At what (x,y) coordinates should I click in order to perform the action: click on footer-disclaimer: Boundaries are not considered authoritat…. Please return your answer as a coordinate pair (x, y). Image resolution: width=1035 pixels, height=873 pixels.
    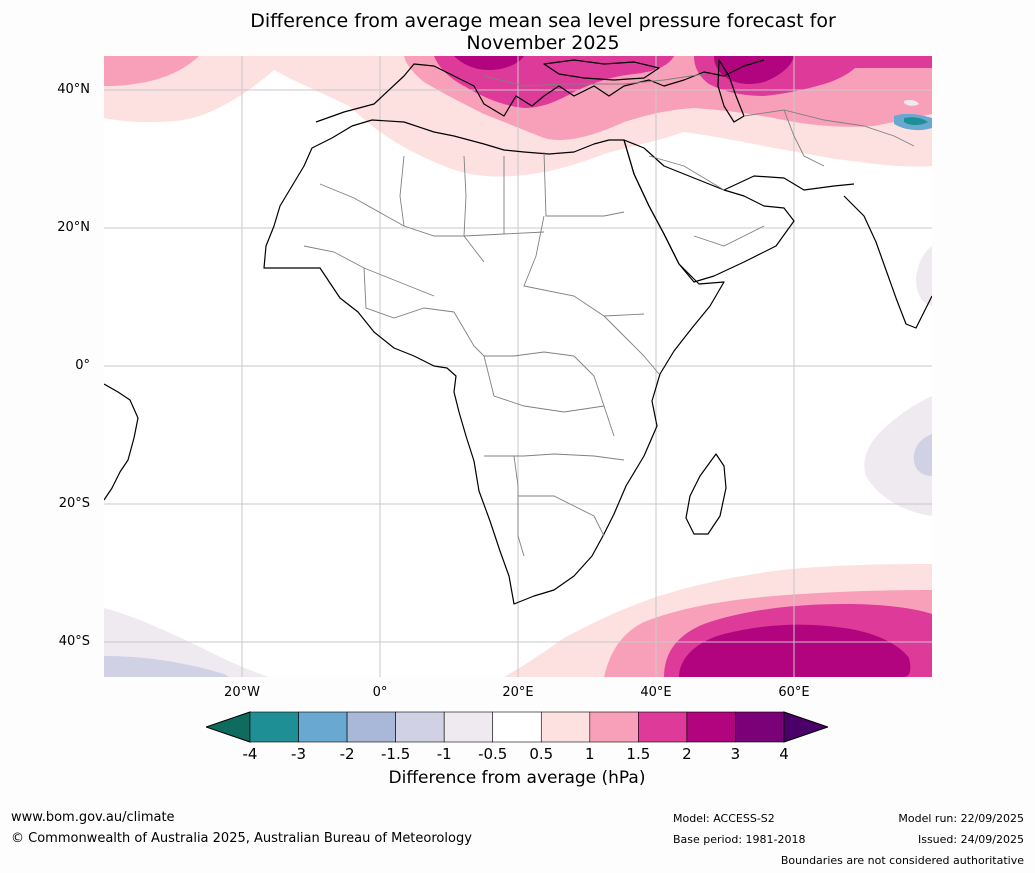
    Looking at the image, I should click on (902, 860).